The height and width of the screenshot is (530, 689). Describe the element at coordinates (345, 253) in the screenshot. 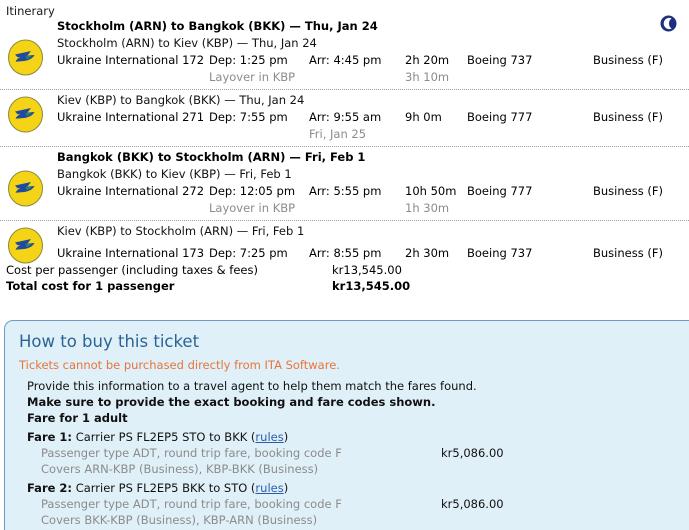

I see `arrival-time: Arr: 8:55 pm` at that location.